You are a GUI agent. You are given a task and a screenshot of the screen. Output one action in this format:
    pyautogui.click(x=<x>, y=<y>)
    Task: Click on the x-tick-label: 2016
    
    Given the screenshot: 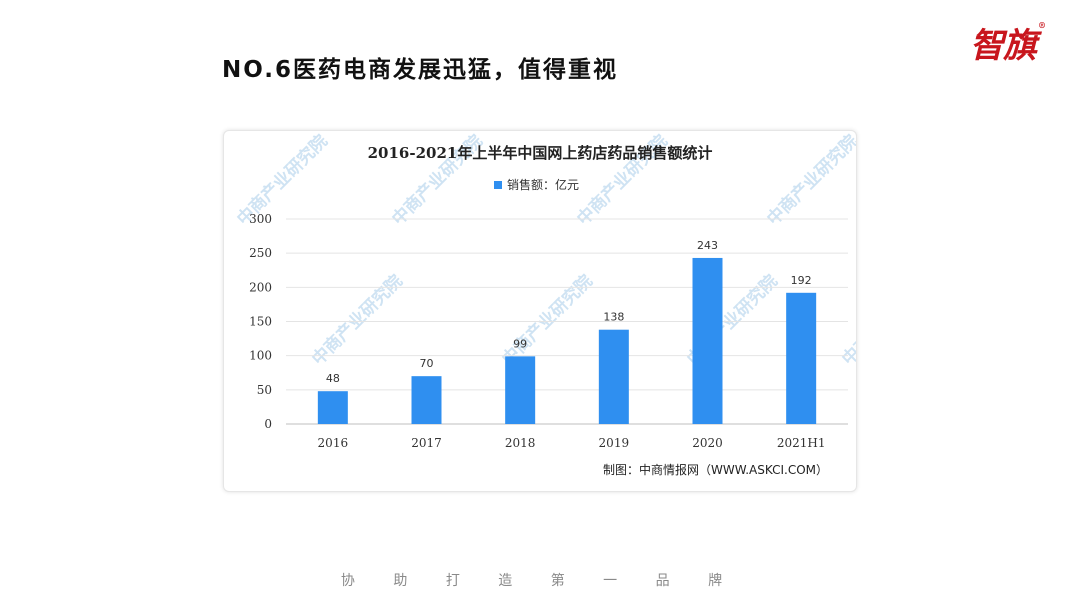 What is the action you would take?
    pyautogui.click(x=333, y=443)
    